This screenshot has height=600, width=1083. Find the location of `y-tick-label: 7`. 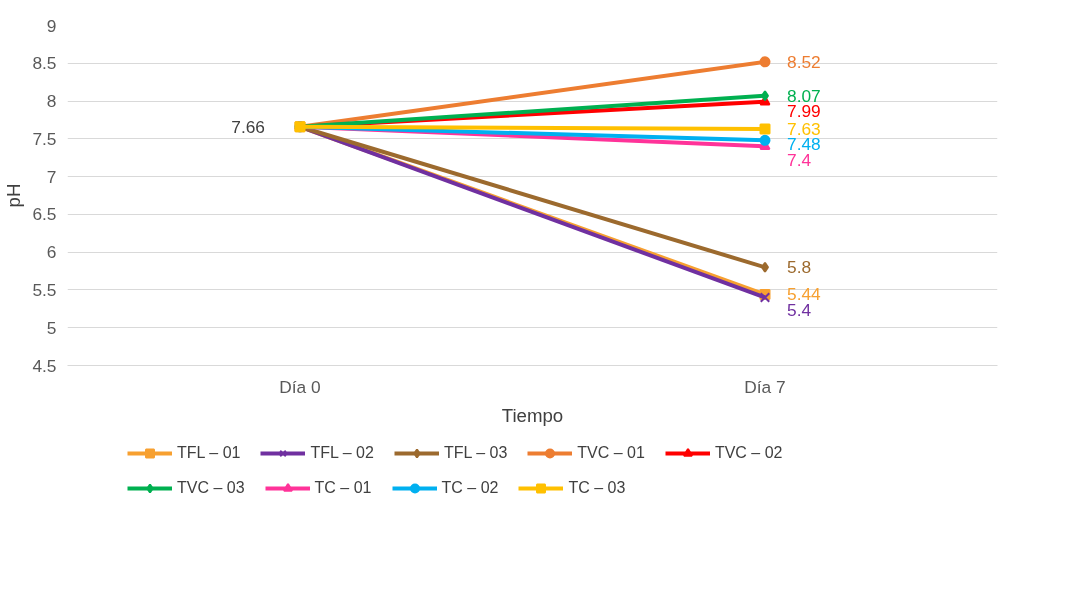

y-tick-label: 7 is located at coordinates (51, 176).